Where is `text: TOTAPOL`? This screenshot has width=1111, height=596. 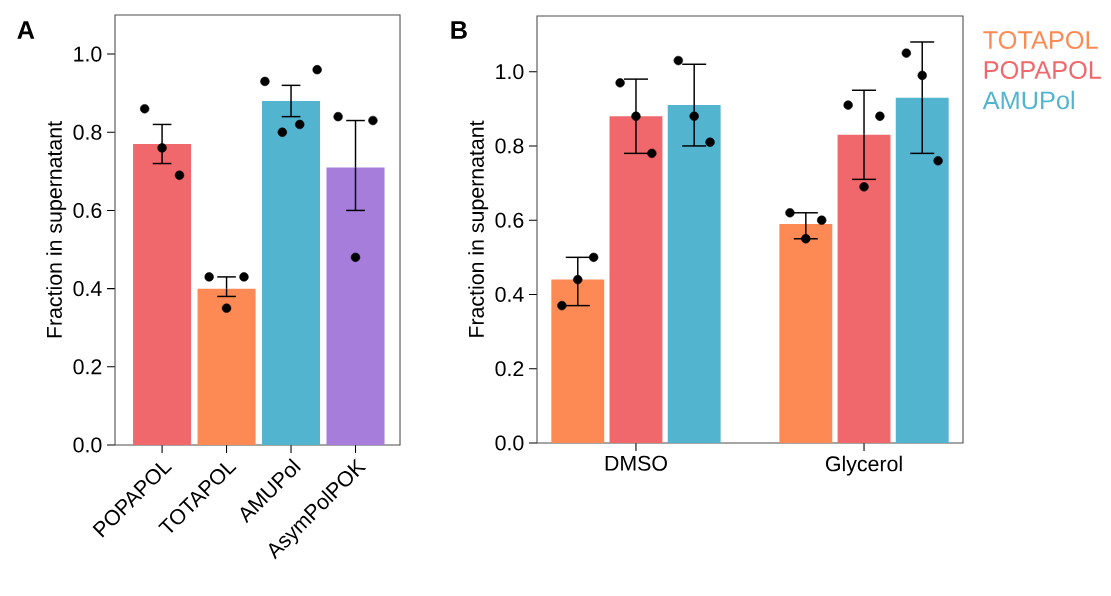
text: TOTAPOL is located at coordinates (1040, 40).